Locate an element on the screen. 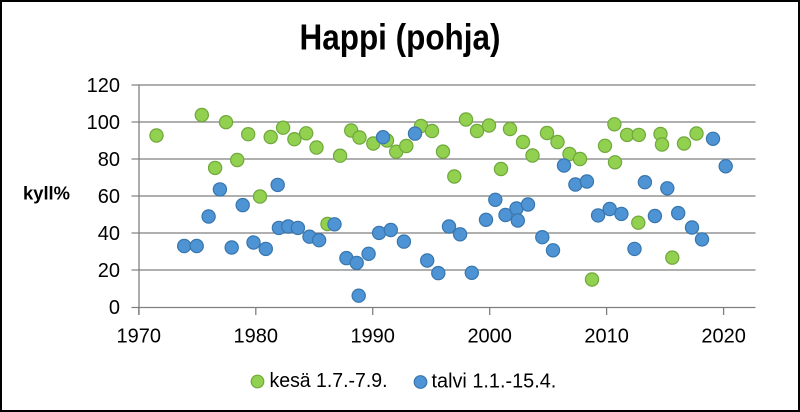 This screenshot has width=800, height=412. svg-text: 80 is located at coordinates (109, 160).